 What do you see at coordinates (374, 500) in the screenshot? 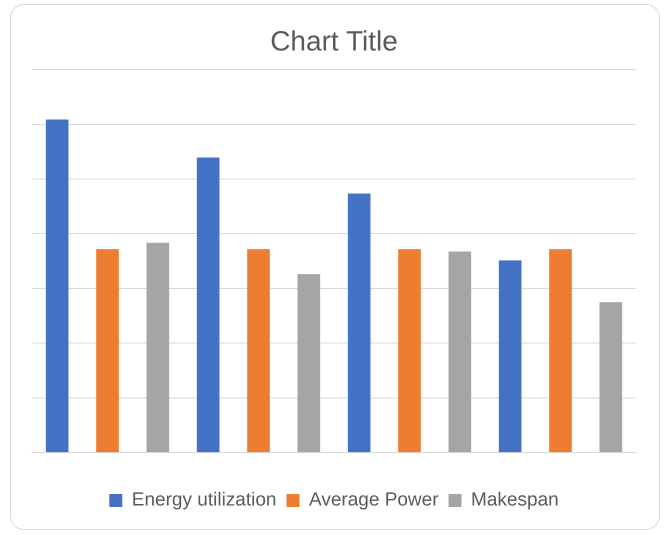
I see `legend-label: Average Power` at bounding box center [374, 500].